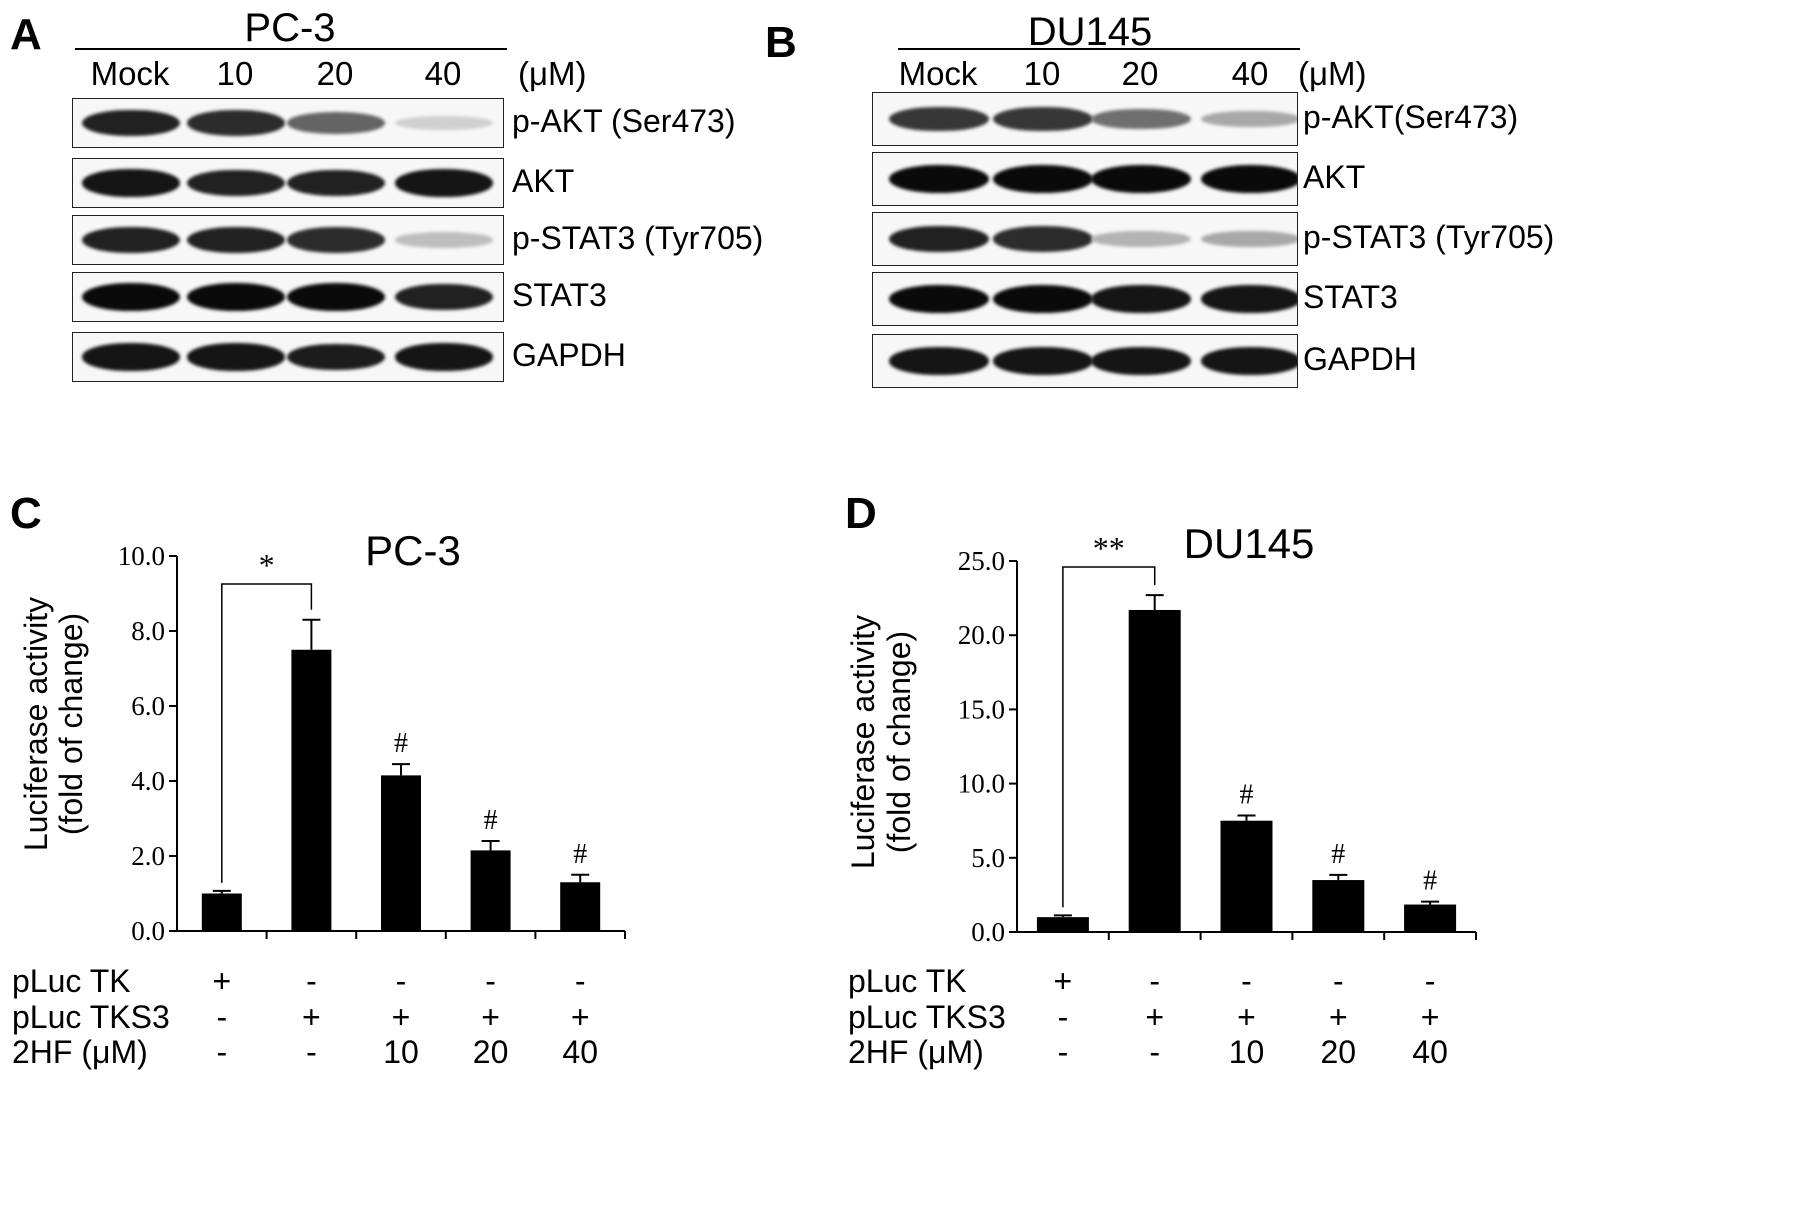  Describe the element at coordinates (580, 854) in the screenshot. I see `significance-mark-c-4: #` at that location.